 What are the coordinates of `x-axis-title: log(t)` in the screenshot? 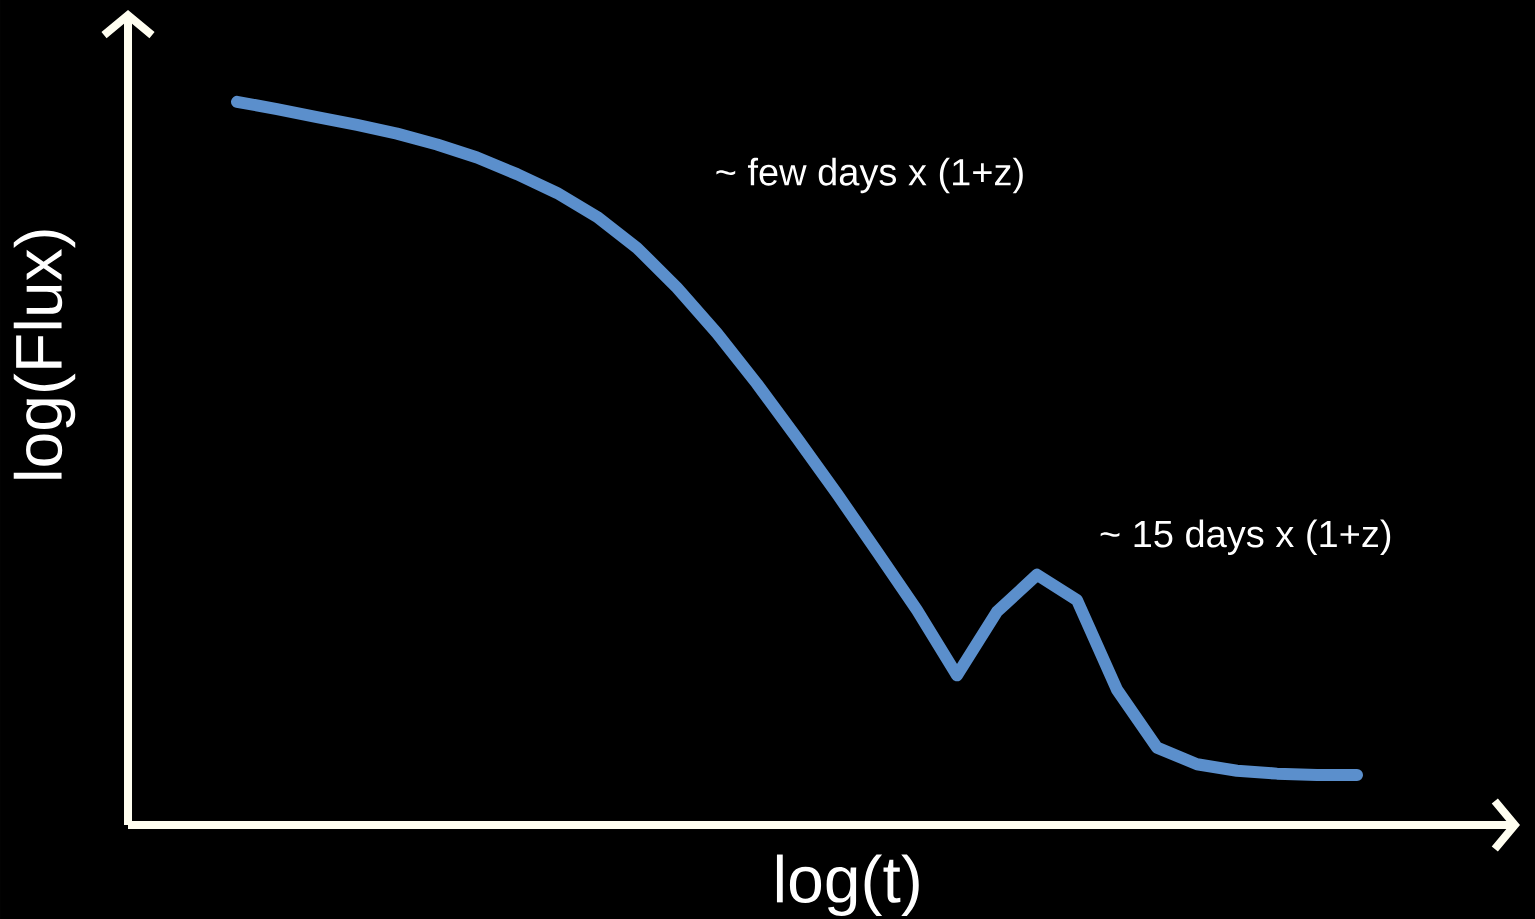 It's located at (847, 885).